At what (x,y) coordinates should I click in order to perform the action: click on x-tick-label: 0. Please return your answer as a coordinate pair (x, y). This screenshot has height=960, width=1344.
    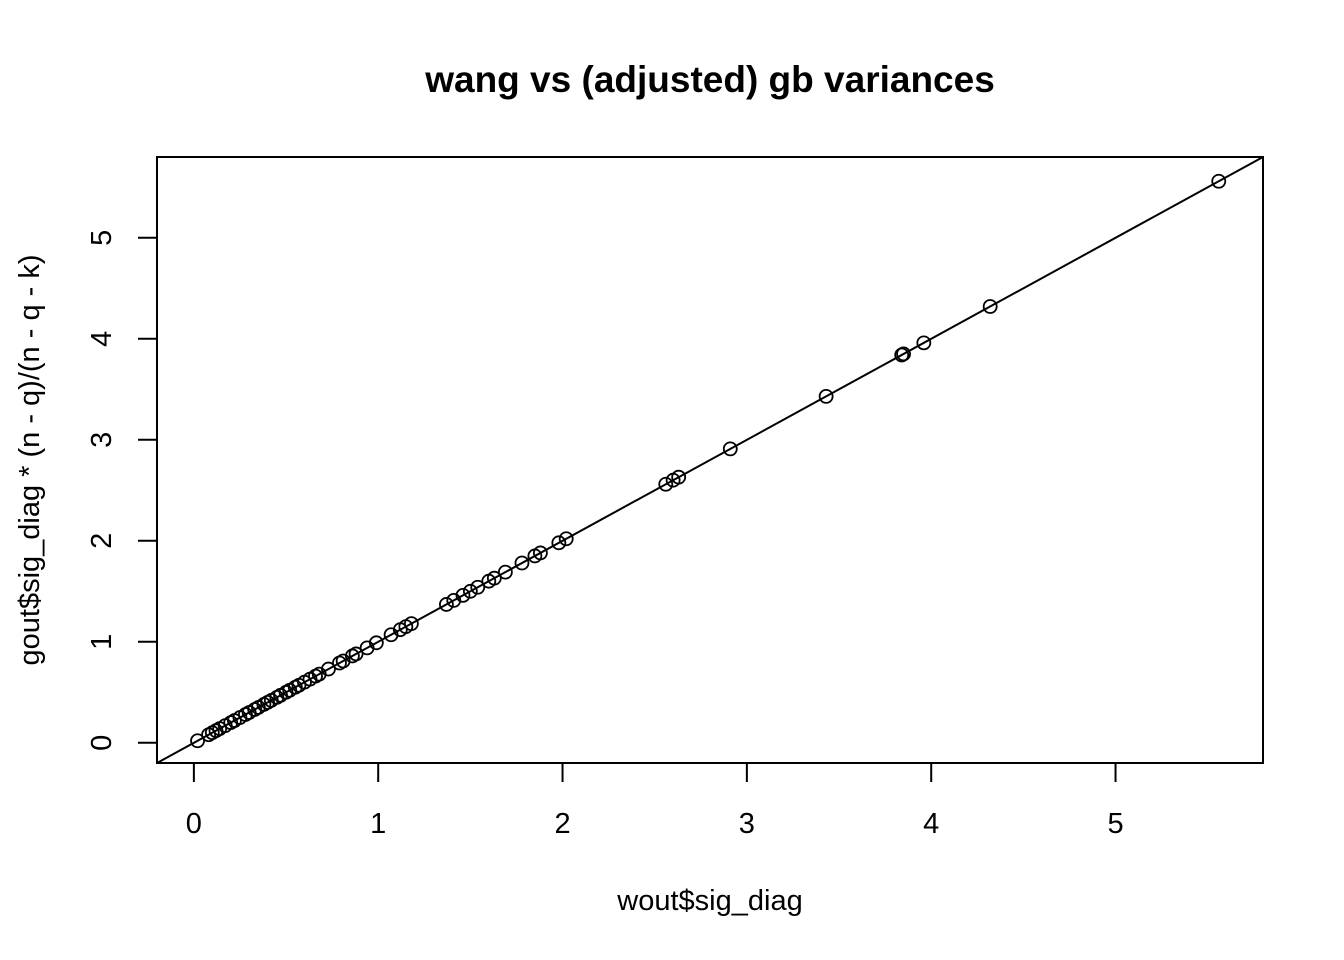
    Looking at the image, I should click on (194, 824).